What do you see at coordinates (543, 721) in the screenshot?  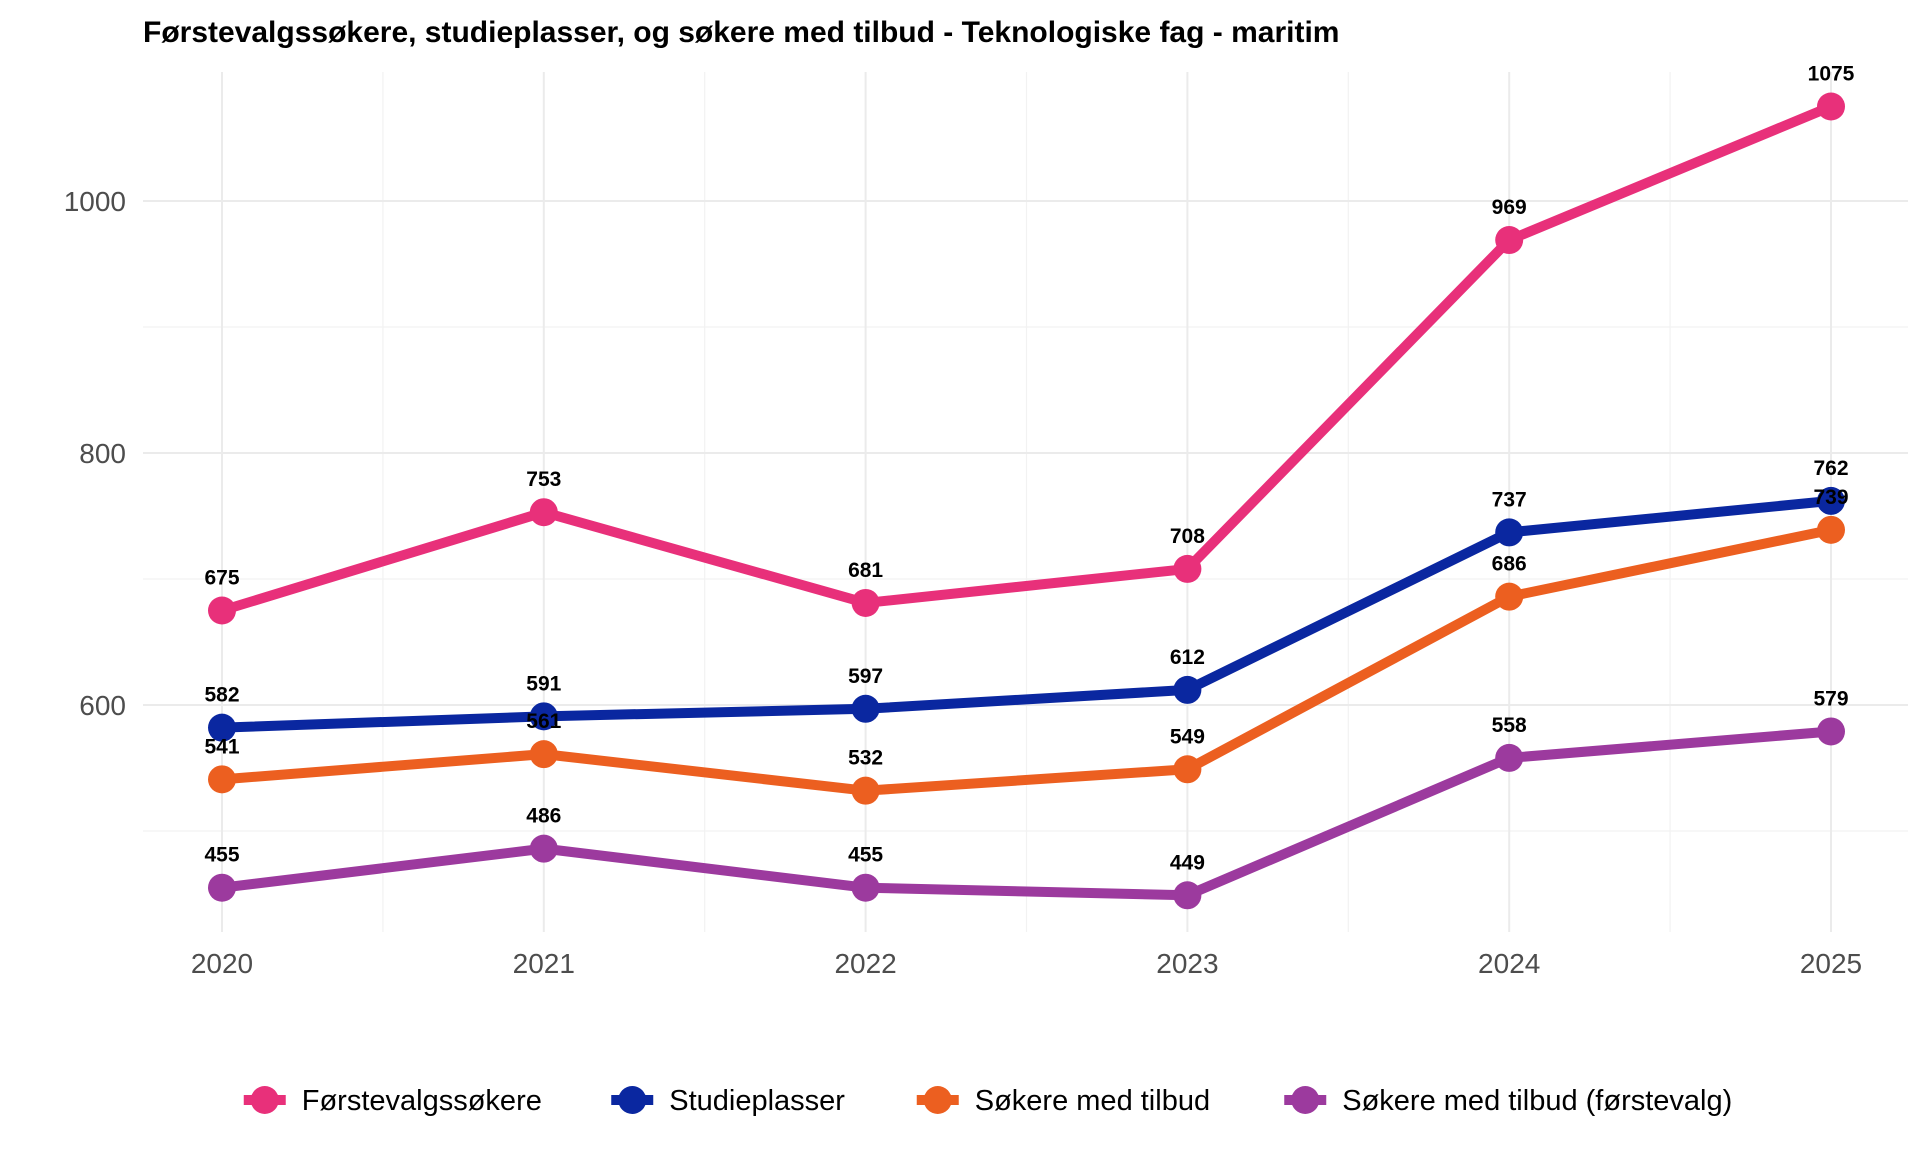 I see `data-label: 561` at bounding box center [543, 721].